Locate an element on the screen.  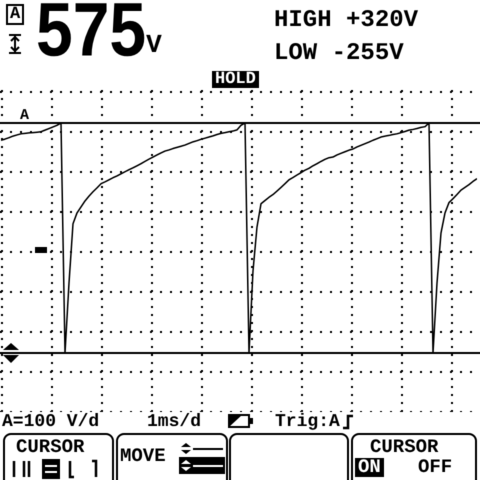
text: HIGH +320V is located at coordinates (346, 20).